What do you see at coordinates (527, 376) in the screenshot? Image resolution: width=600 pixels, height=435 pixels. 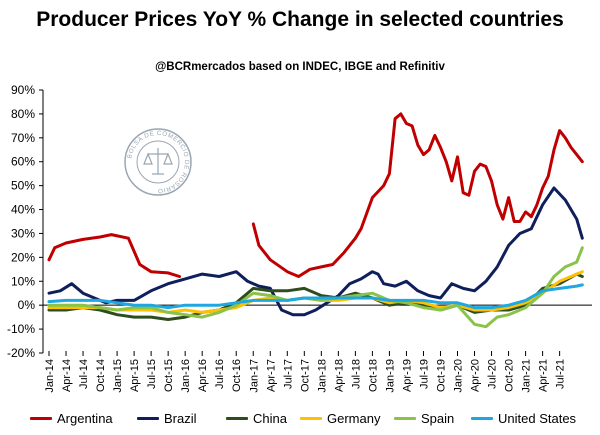 I see `x-tick-label: Jan-21` at bounding box center [527, 376].